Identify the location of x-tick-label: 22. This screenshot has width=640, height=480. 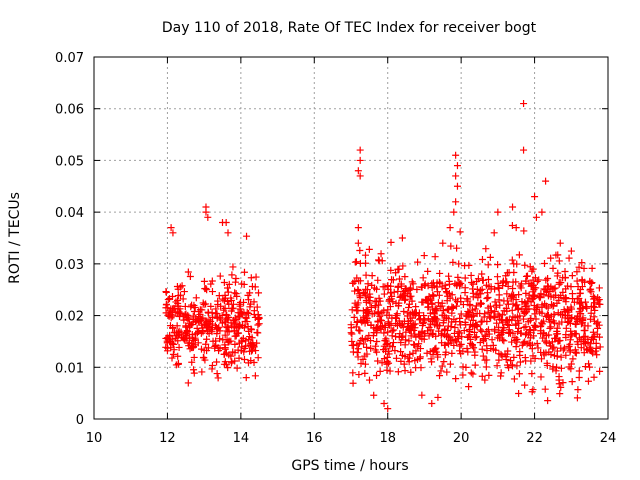
(534, 438).